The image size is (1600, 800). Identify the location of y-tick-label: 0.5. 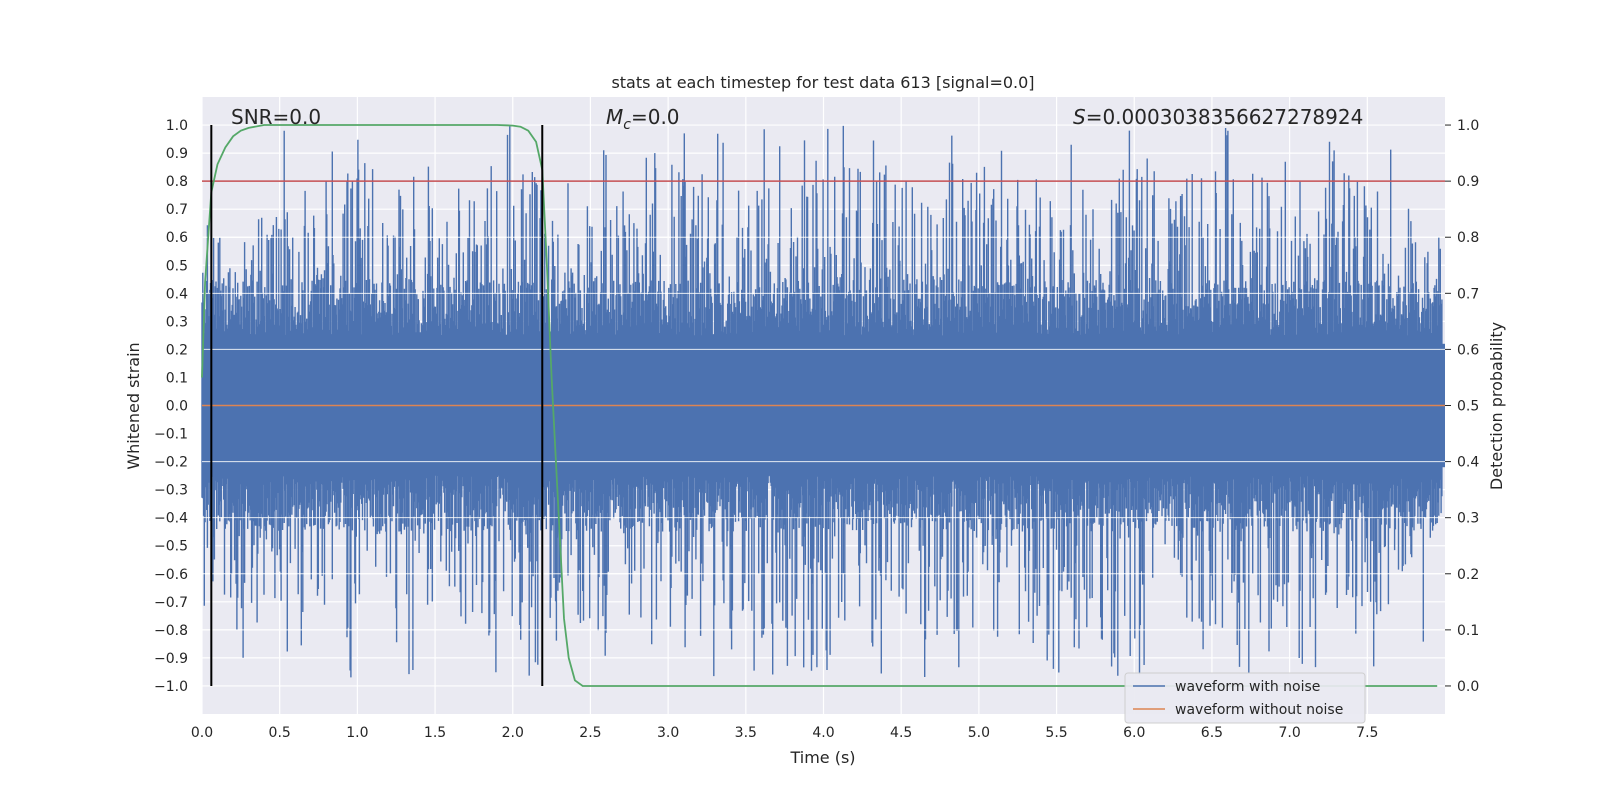
(177, 266).